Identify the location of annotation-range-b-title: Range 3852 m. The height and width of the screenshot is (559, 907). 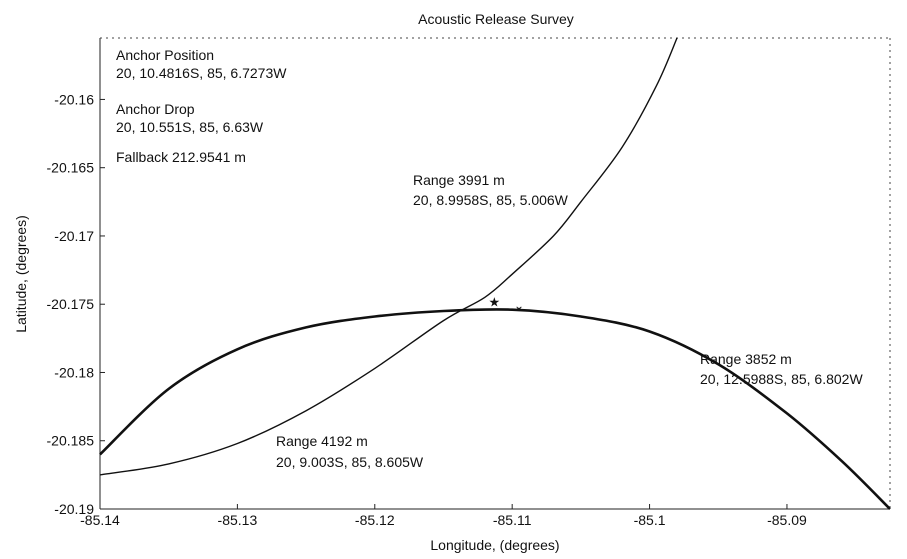
(746, 359).